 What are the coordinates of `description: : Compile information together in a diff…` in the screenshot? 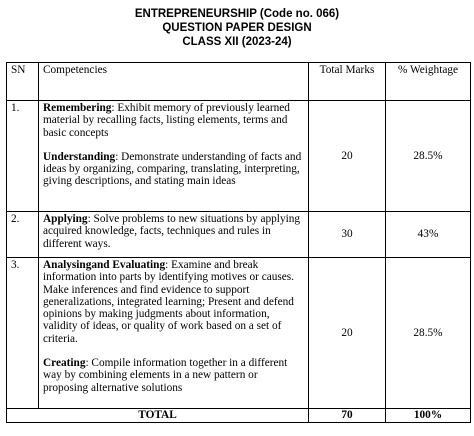 It's located at (165, 375).